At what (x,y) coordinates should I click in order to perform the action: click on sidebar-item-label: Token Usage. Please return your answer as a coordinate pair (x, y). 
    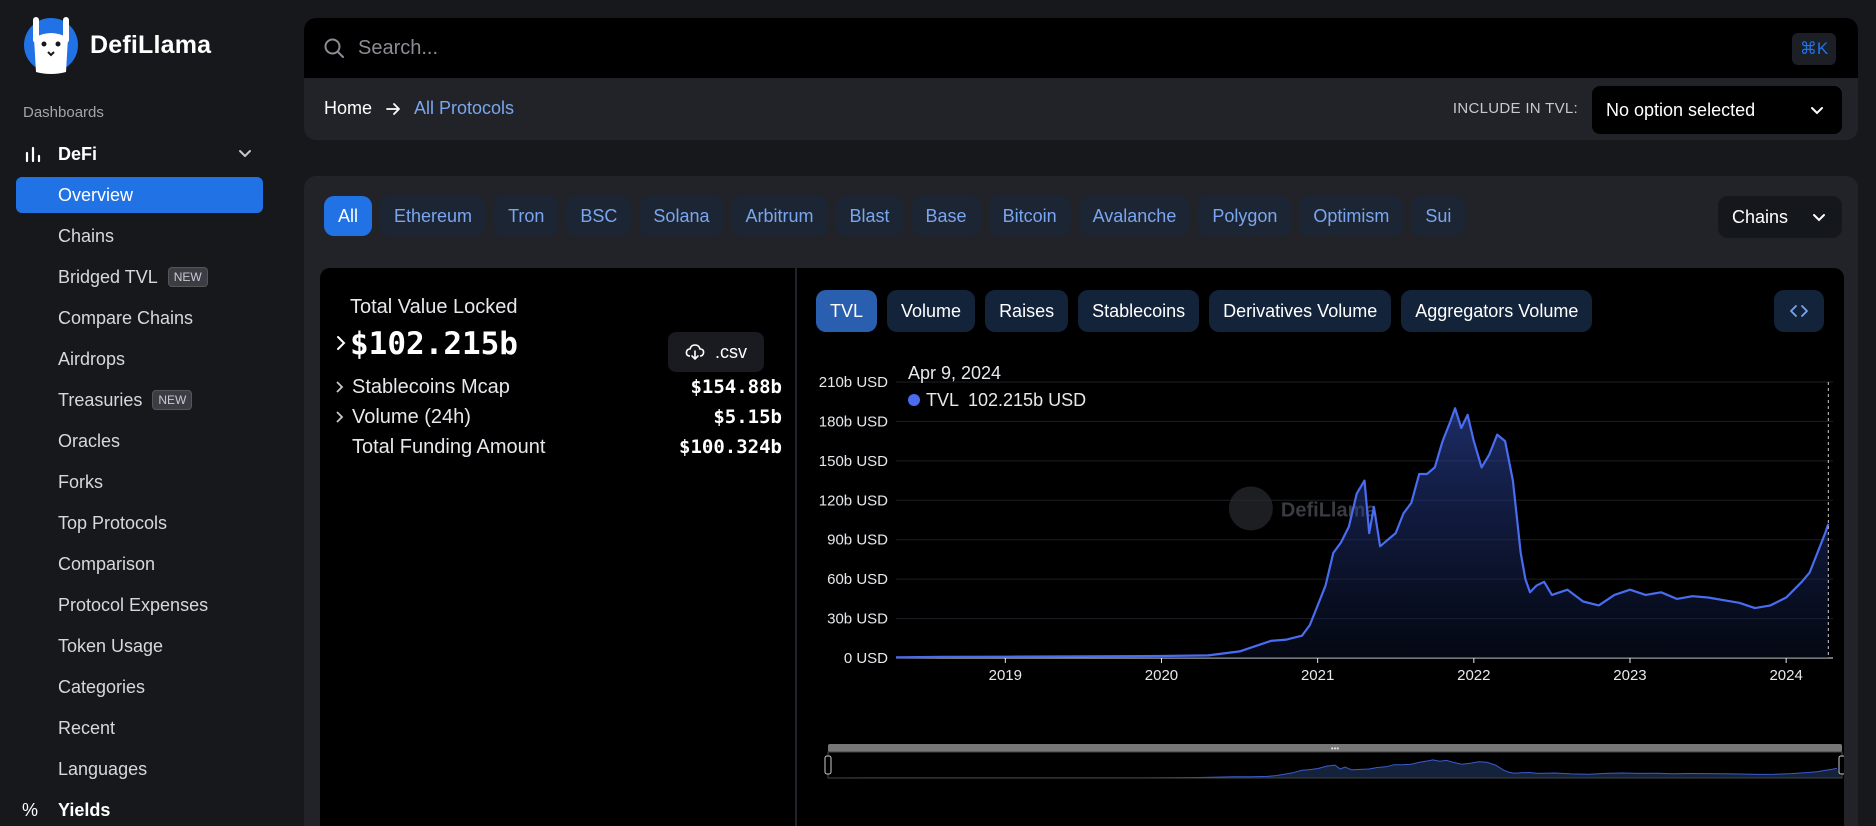
    Looking at the image, I should click on (111, 645).